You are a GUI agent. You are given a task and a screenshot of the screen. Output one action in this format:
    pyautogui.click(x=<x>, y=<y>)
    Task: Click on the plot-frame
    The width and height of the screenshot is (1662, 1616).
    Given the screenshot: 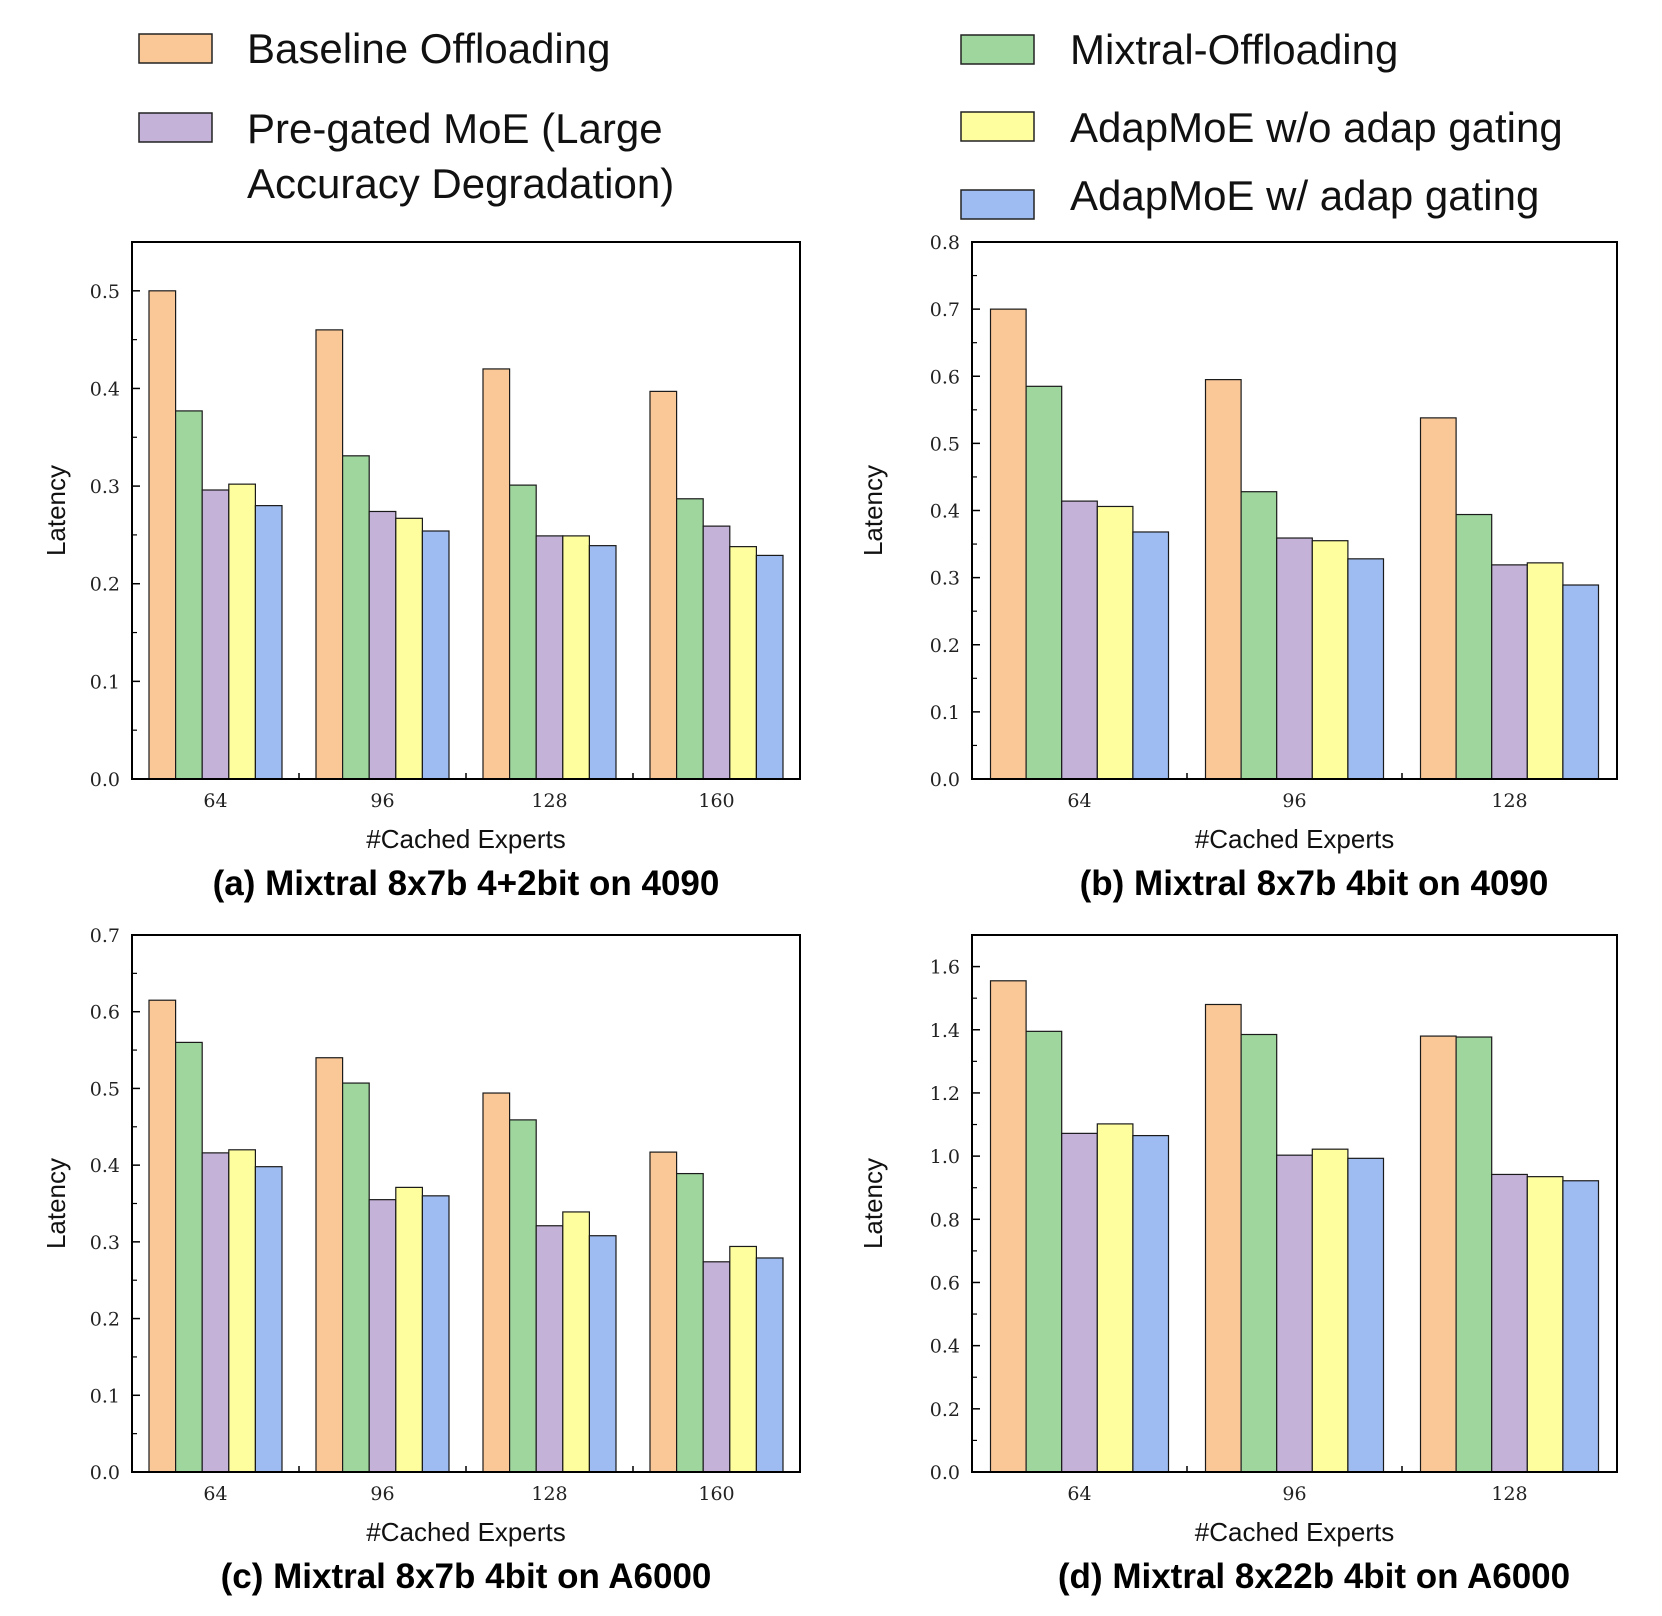 What is the action you would take?
    pyautogui.click(x=1294, y=1203)
    